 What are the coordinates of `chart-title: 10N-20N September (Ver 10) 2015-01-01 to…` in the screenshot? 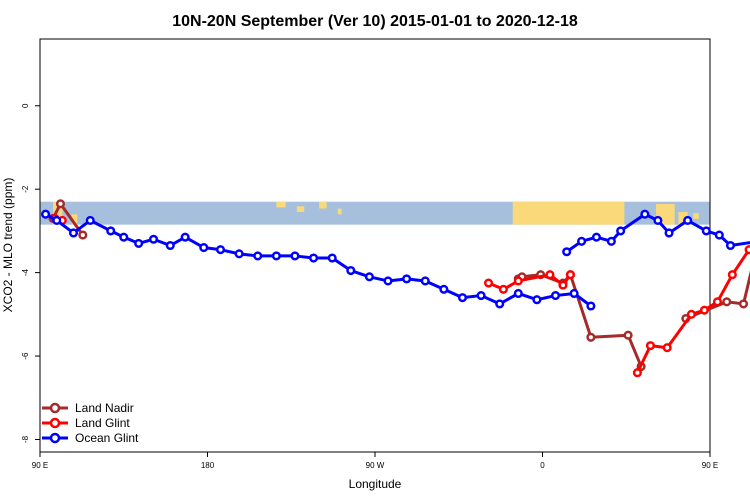 It's located at (375, 21).